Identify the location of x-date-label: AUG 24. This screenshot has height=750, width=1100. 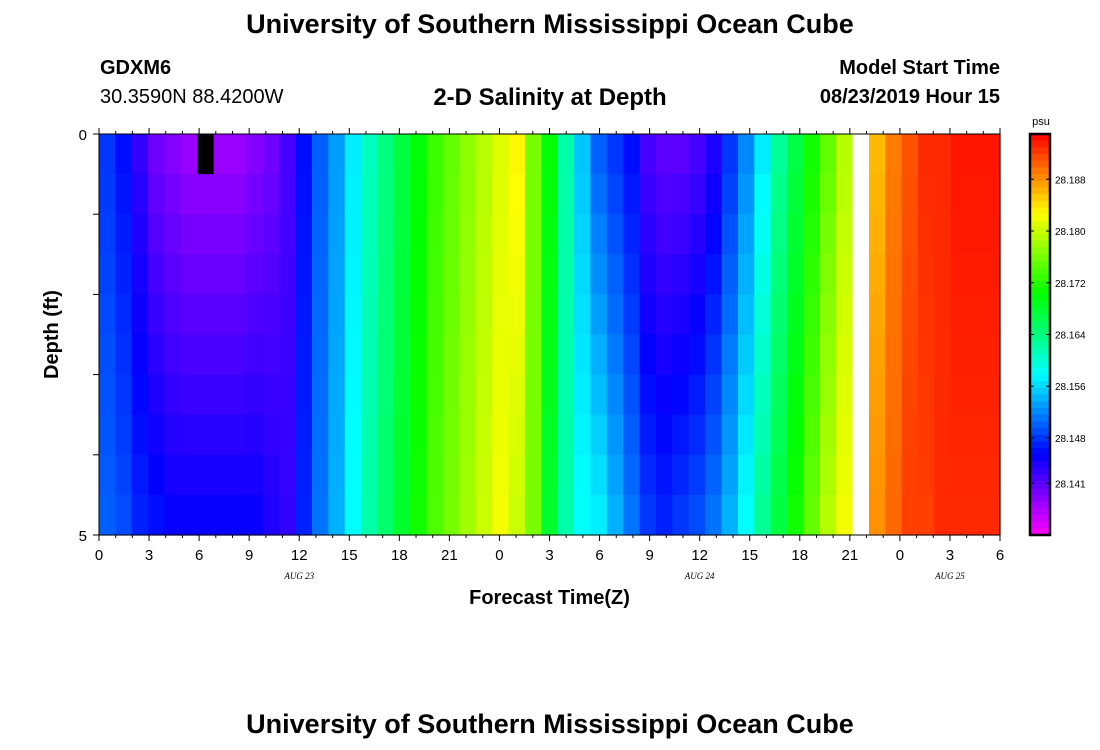
(699, 576).